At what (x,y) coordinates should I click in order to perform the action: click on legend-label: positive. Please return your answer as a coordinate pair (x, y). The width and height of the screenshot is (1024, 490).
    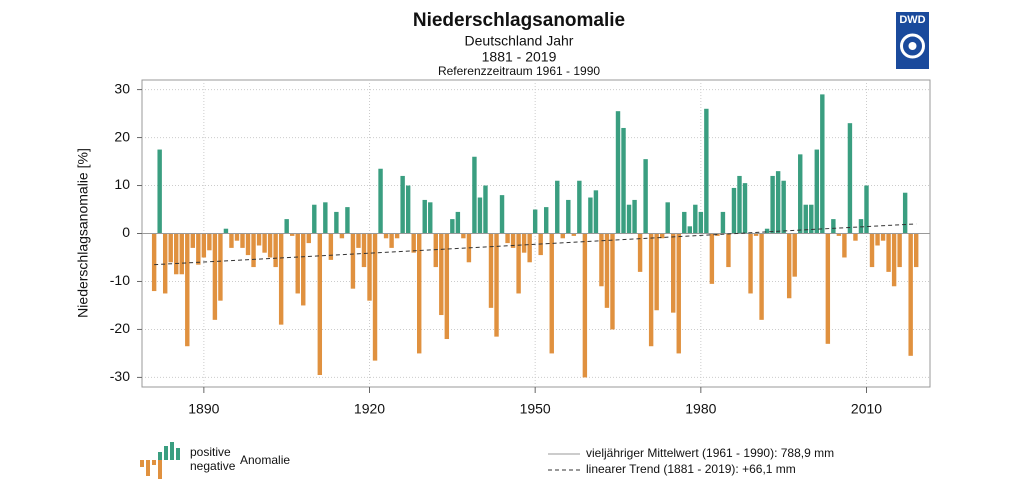
    Looking at the image, I should click on (210, 452).